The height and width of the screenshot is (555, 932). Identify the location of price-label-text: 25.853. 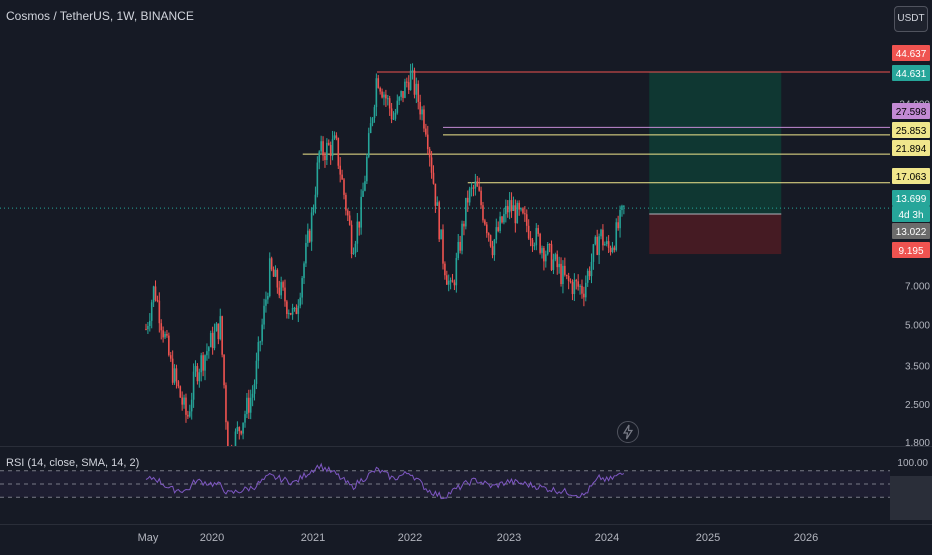
(911, 131).